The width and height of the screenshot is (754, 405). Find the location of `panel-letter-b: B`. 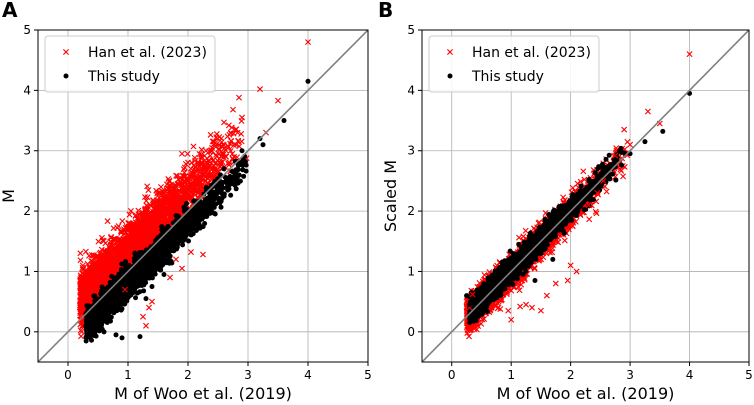

panel-letter-b: B is located at coordinates (385, 11).